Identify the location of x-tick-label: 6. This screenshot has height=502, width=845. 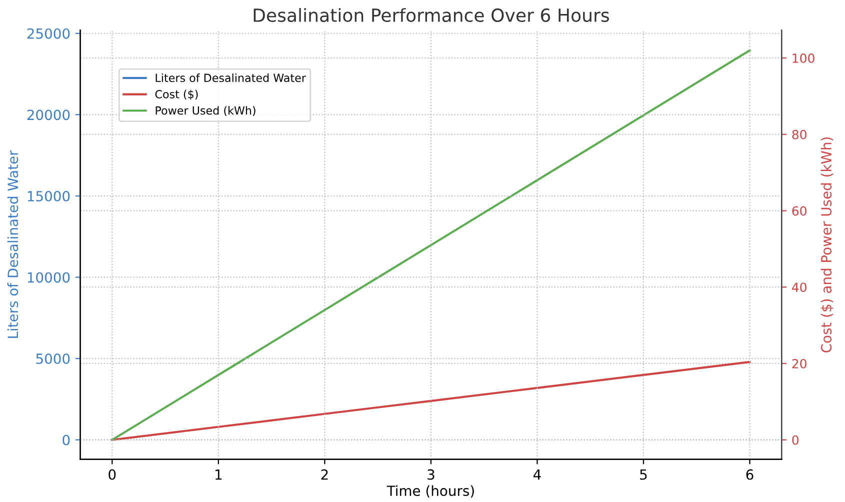
(750, 474).